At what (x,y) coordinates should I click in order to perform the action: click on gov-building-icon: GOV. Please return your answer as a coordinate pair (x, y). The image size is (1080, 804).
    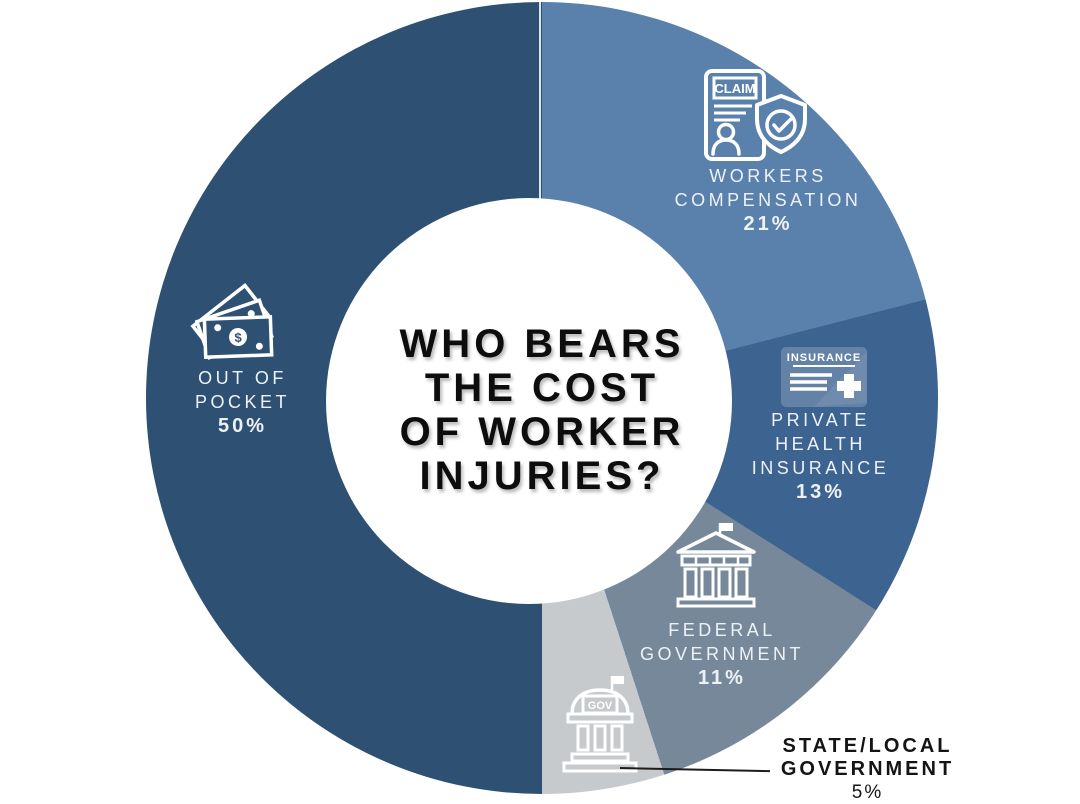
    Looking at the image, I should click on (600, 725).